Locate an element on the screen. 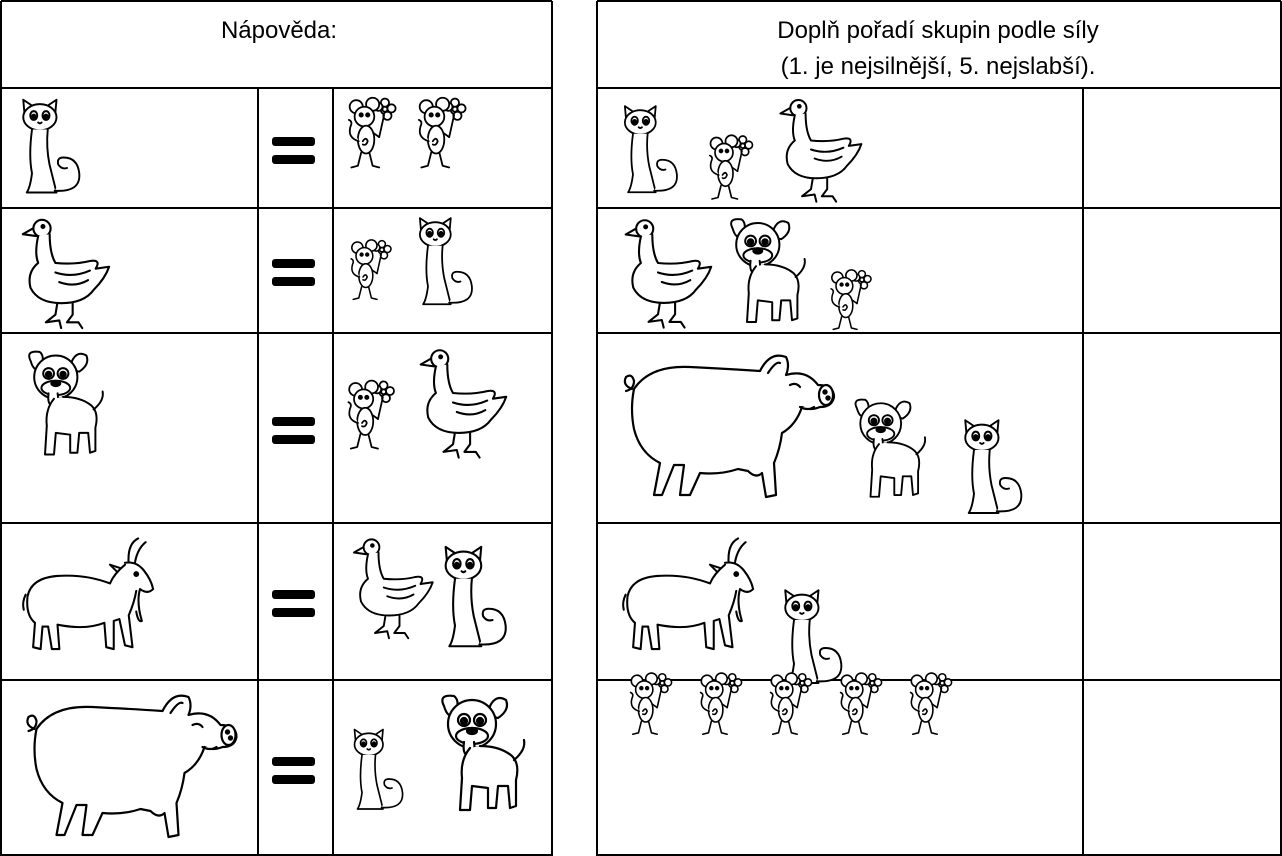 The image size is (1282, 856). task-title: Doplň pořadí skupin podle síly is located at coordinates (938, 30).